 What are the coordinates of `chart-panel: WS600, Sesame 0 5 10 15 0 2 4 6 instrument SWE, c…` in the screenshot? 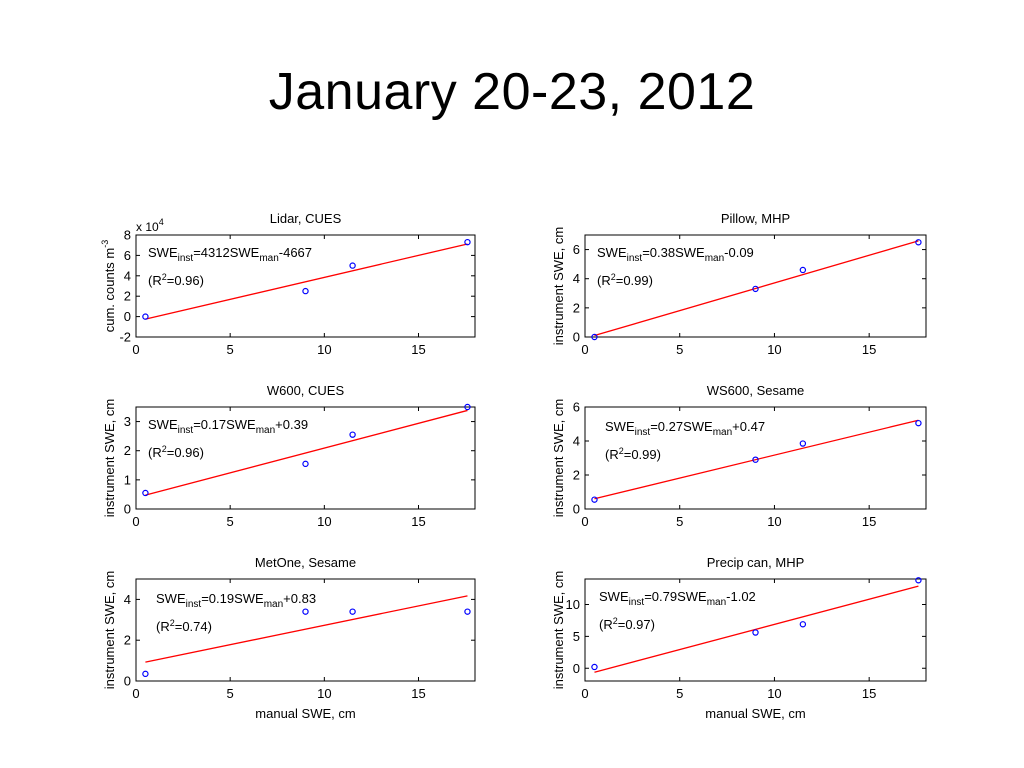 It's located at (739, 456).